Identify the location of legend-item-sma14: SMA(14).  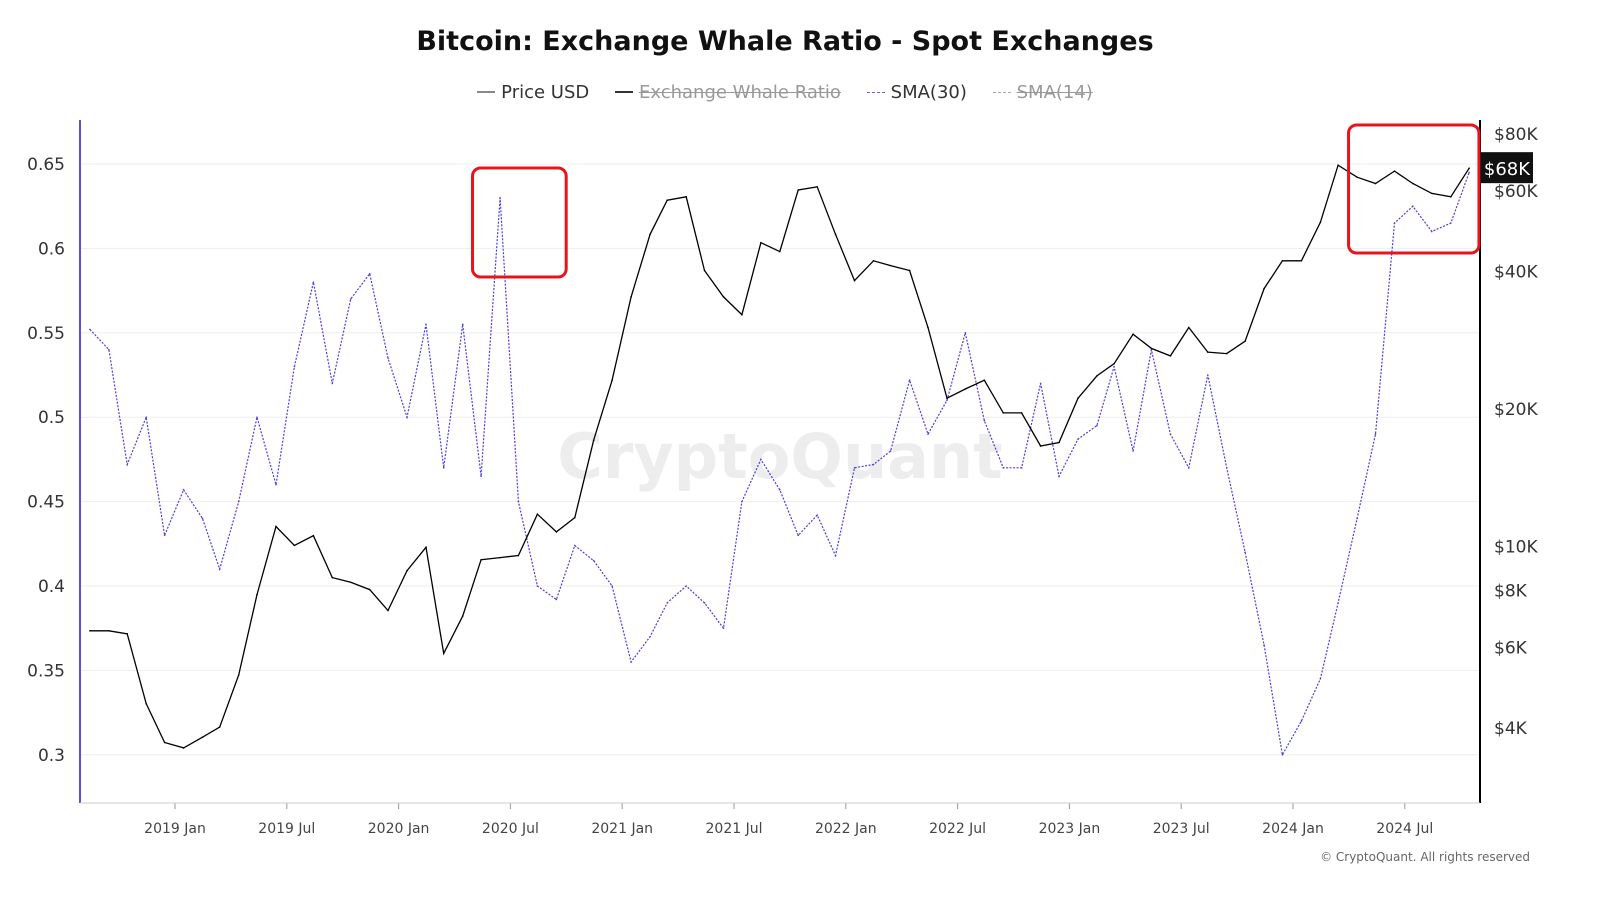
(1042, 92).